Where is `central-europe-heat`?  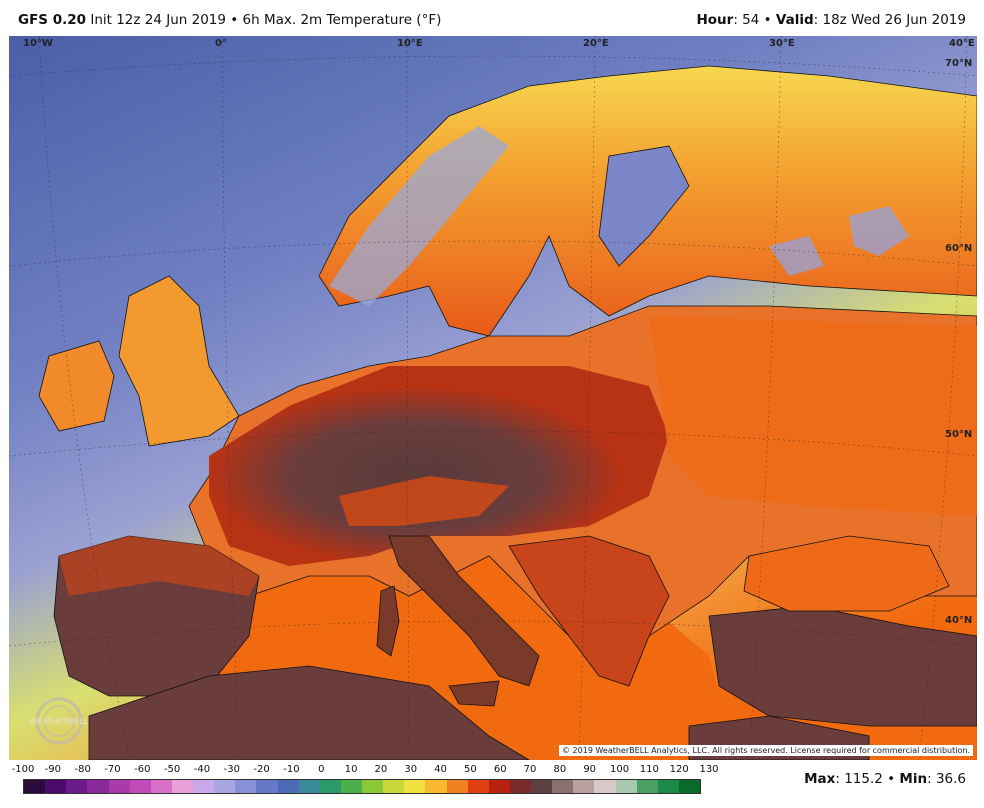
central-europe-heat is located at coordinates (439, 466).